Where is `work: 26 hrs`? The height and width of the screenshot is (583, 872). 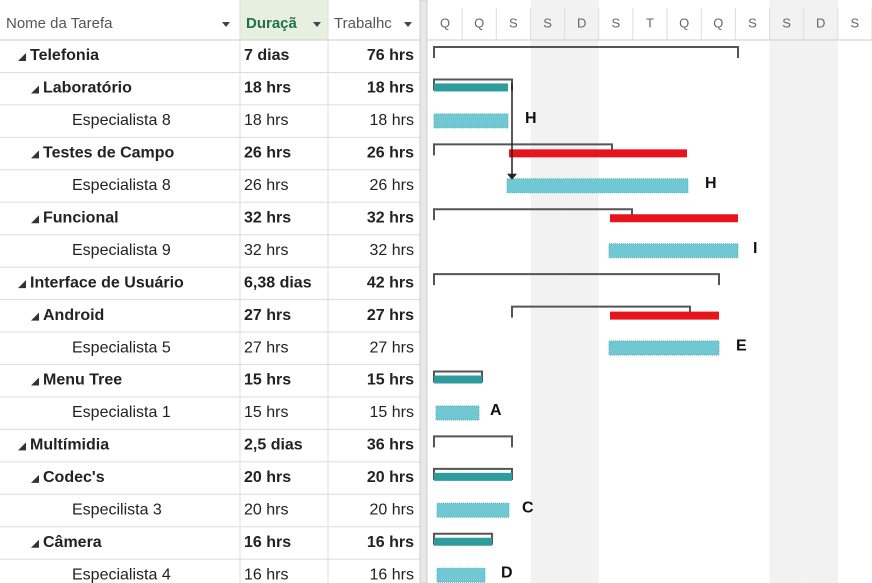
work: 26 hrs is located at coordinates (390, 153).